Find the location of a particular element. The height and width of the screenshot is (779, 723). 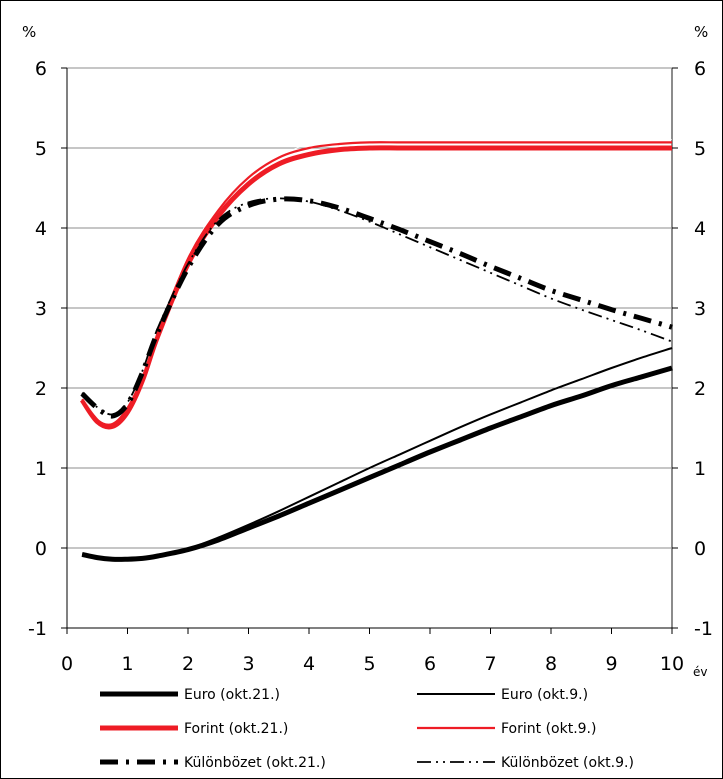

y-tick-label-right: 5 is located at coordinates (700, 149).